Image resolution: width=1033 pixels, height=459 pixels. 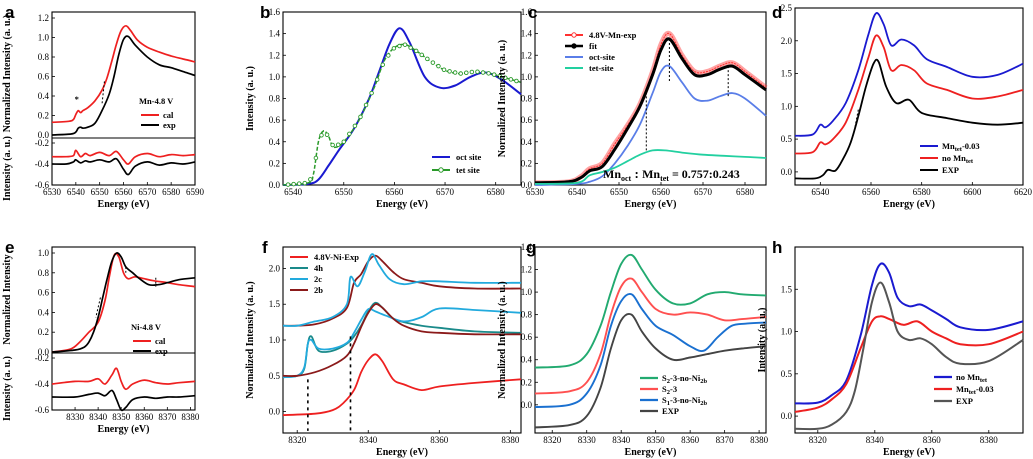 I want to click on ratio-annotation: Mnoct : Mntet = 0.757:0.243, so click(x=671, y=174).